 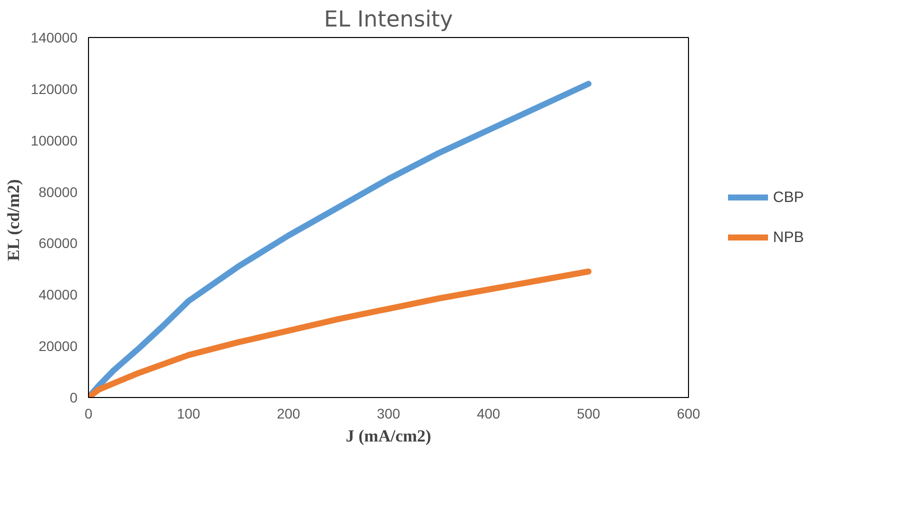 I want to click on y-axis-title: EL (cd/m2), so click(x=13, y=220).